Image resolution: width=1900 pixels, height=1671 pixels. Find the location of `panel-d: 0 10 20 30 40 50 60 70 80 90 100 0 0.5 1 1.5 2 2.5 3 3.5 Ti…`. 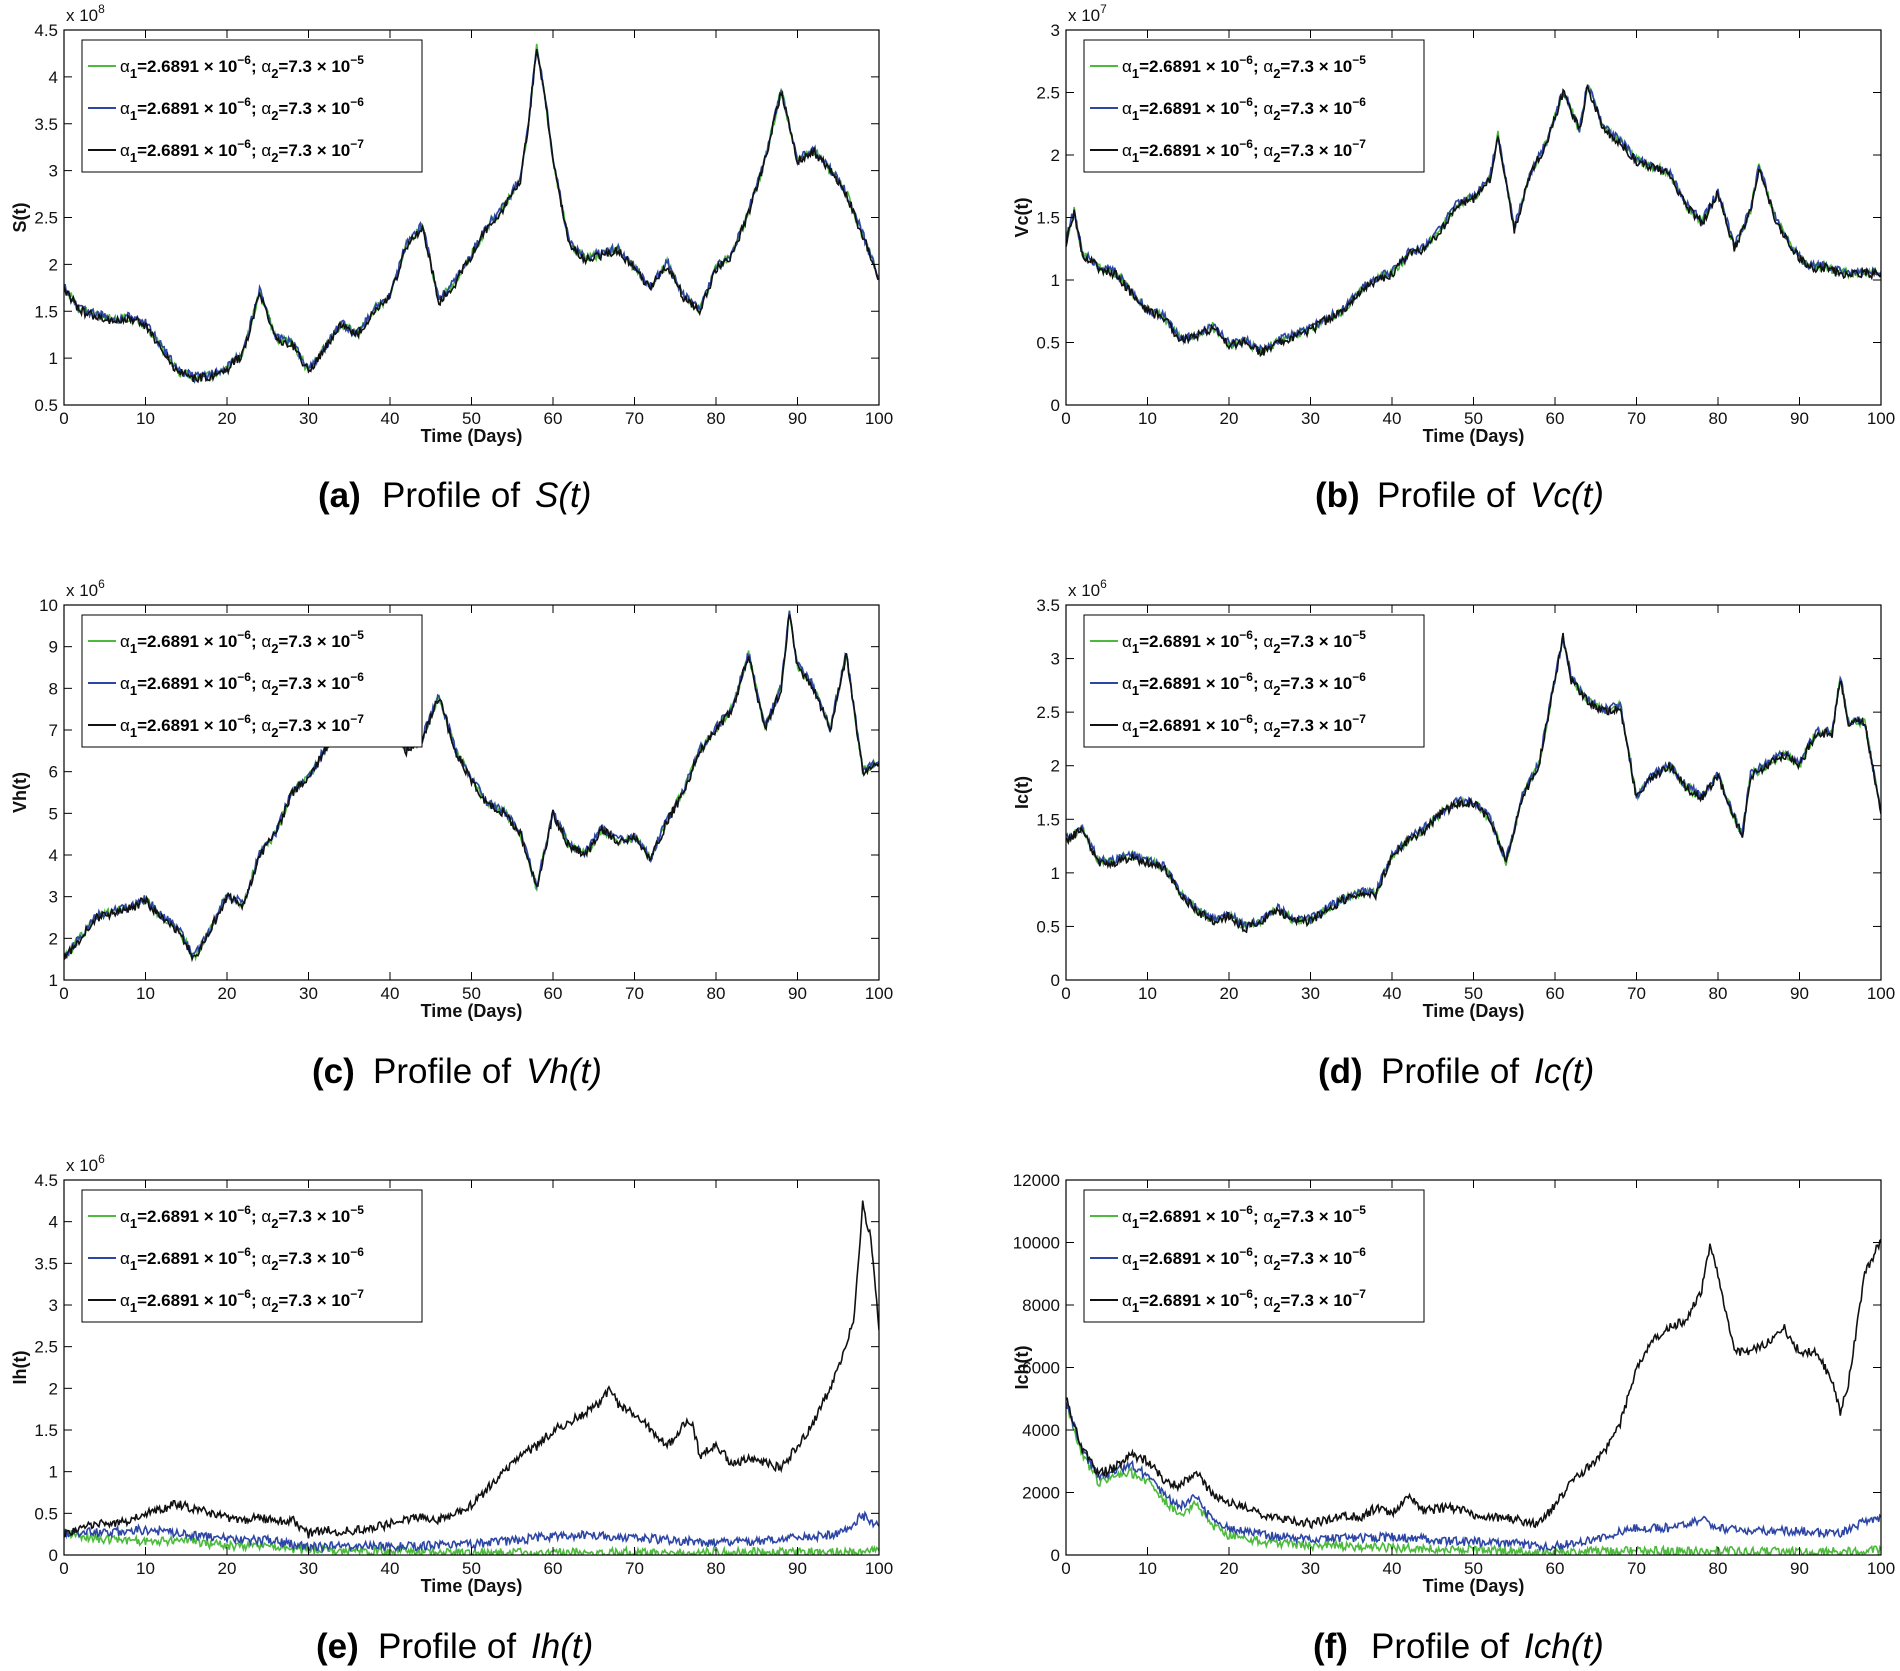

panel-d: 0 10 20 30 40 50 60 70 80 90 100 0 0.5 1 1.5 2 2.5 3 3.5 Ti… is located at coordinates (1453, 834).